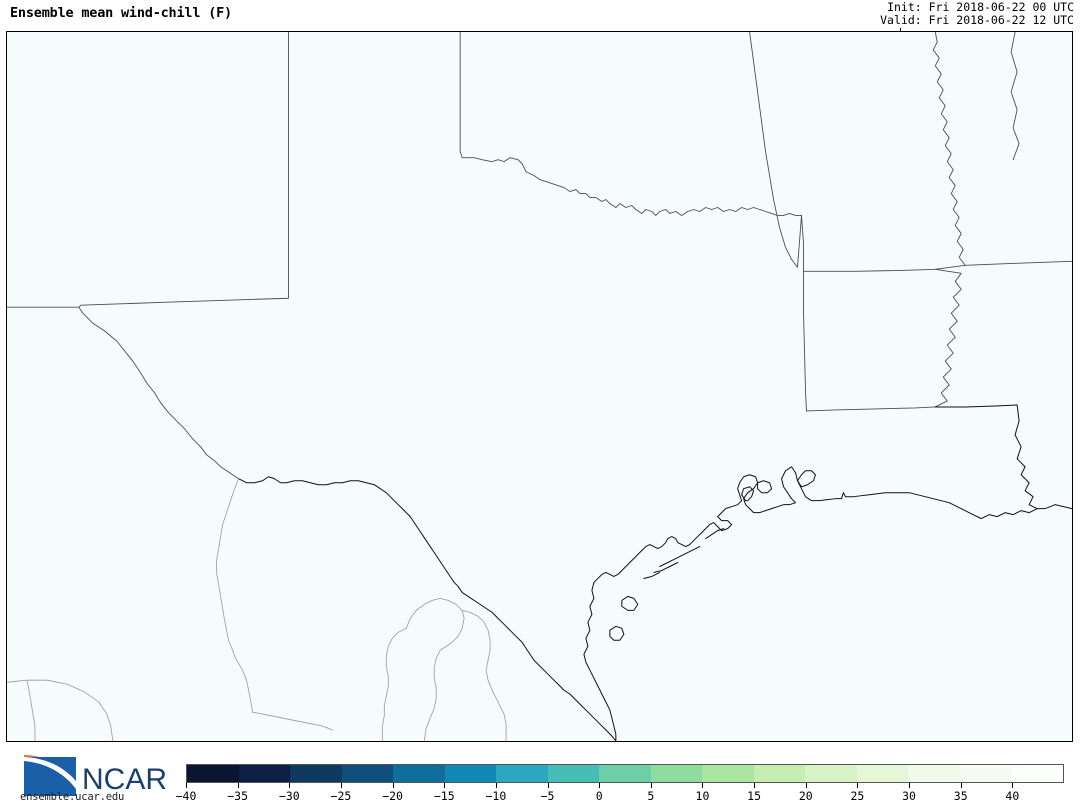  What do you see at coordinates (599, 796) in the screenshot?
I see `colorbar-tick-label: 0` at bounding box center [599, 796].